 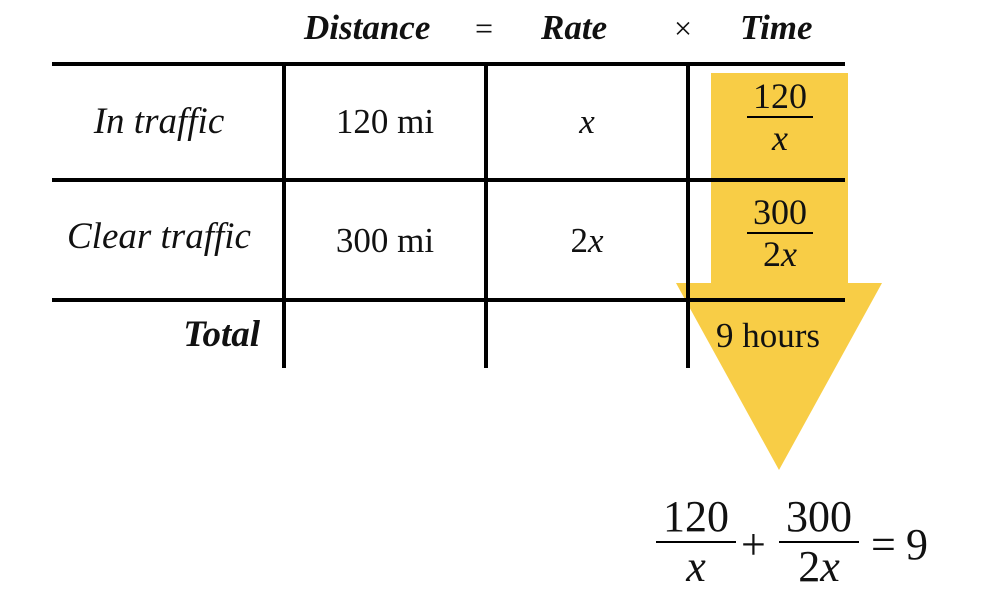 What do you see at coordinates (595, 240) in the screenshot?
I see `row2-rate-variable: x` at bounding box center [595, 240].